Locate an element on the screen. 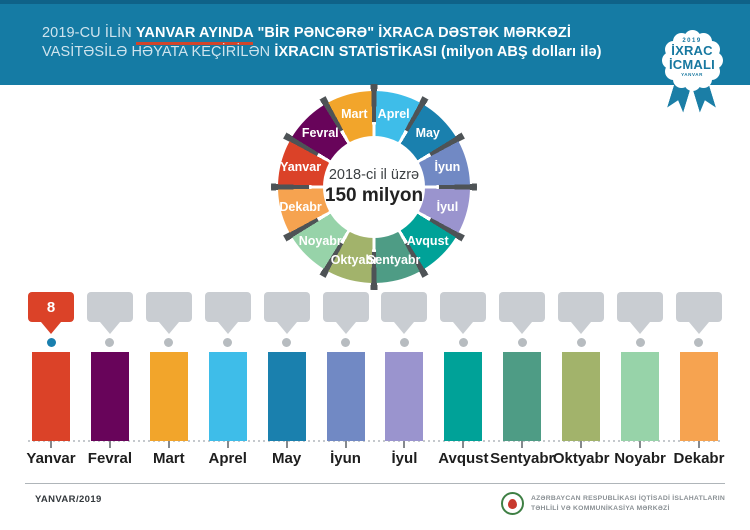 This screenshot has height=530, width=750. month-label: Sentyabr is located at coordinates (522, 458).